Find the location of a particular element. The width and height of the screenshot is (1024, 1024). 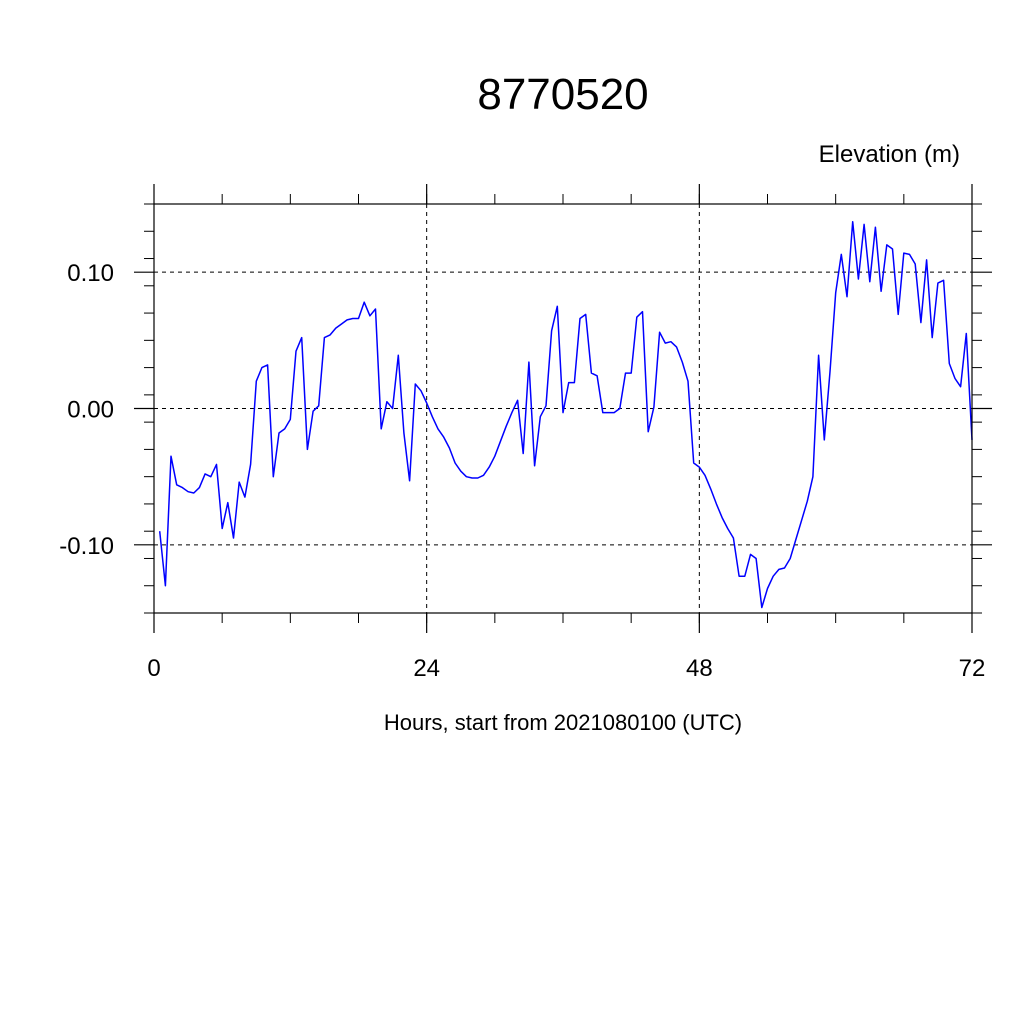

chart-title: 8770520 is located at coordinates (562, 94).